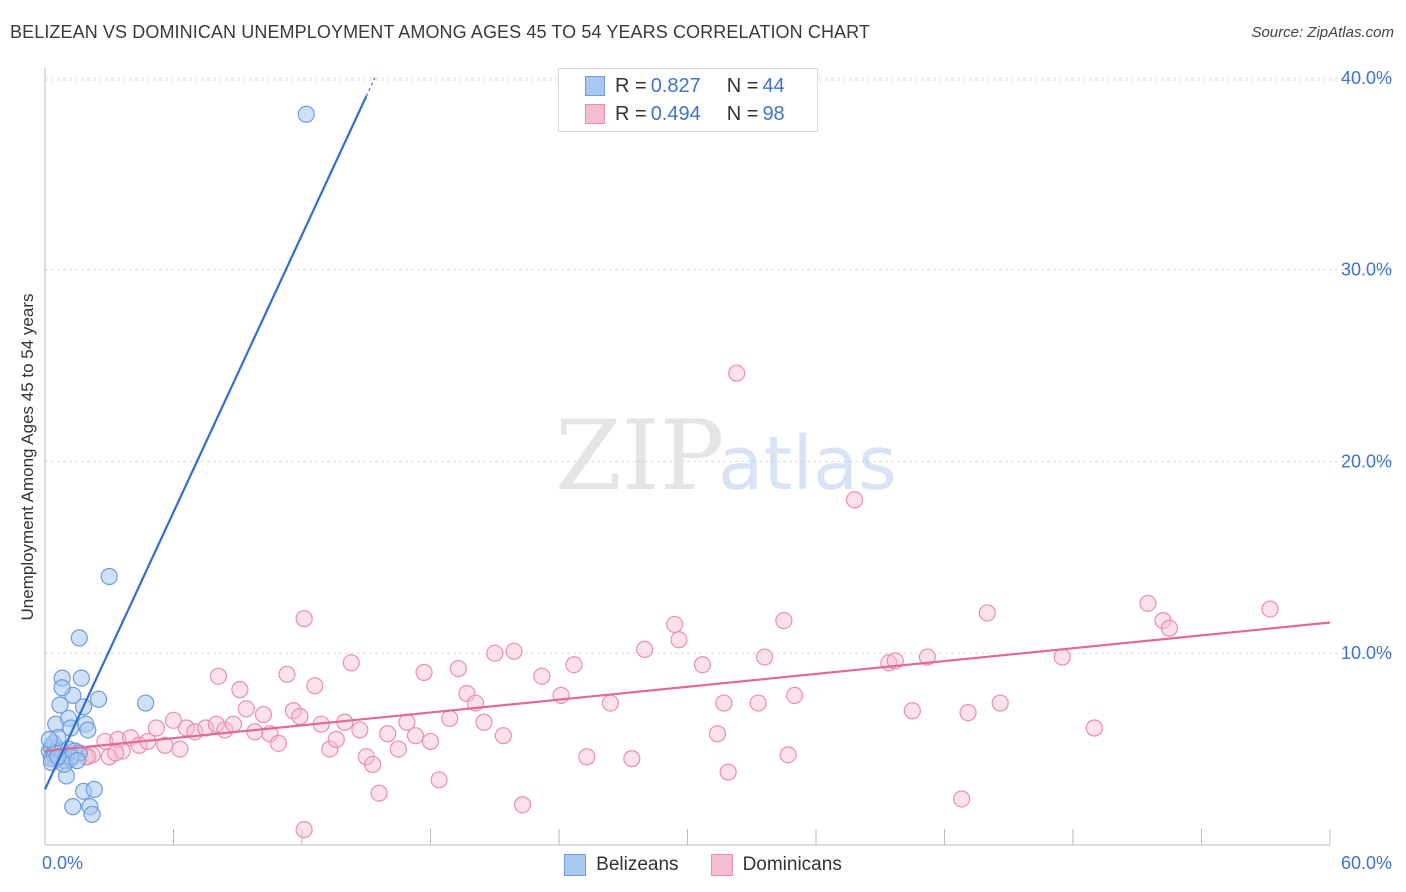 The height and width of the screenshot is (892, 1406). I want to click on legend-row-belizeans: R = 0.827 N = 44, so click(687, 86).